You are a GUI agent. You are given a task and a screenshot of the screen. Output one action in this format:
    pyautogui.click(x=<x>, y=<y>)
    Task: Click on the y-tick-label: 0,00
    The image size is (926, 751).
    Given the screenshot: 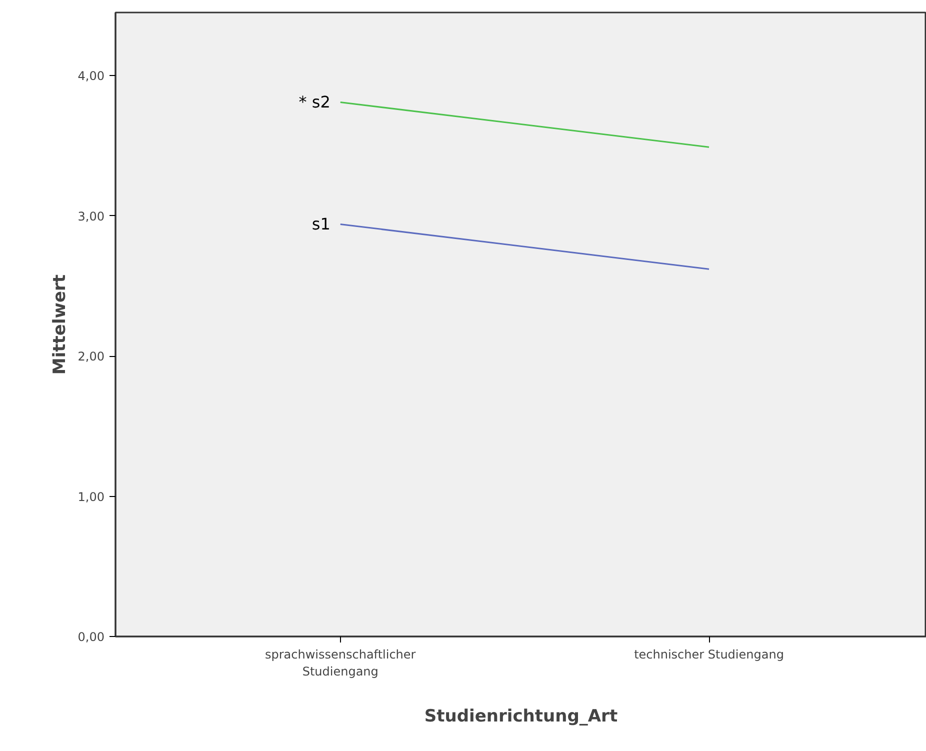 What is the action you would take?
    pyautogui.click(x=91, y=637)
    